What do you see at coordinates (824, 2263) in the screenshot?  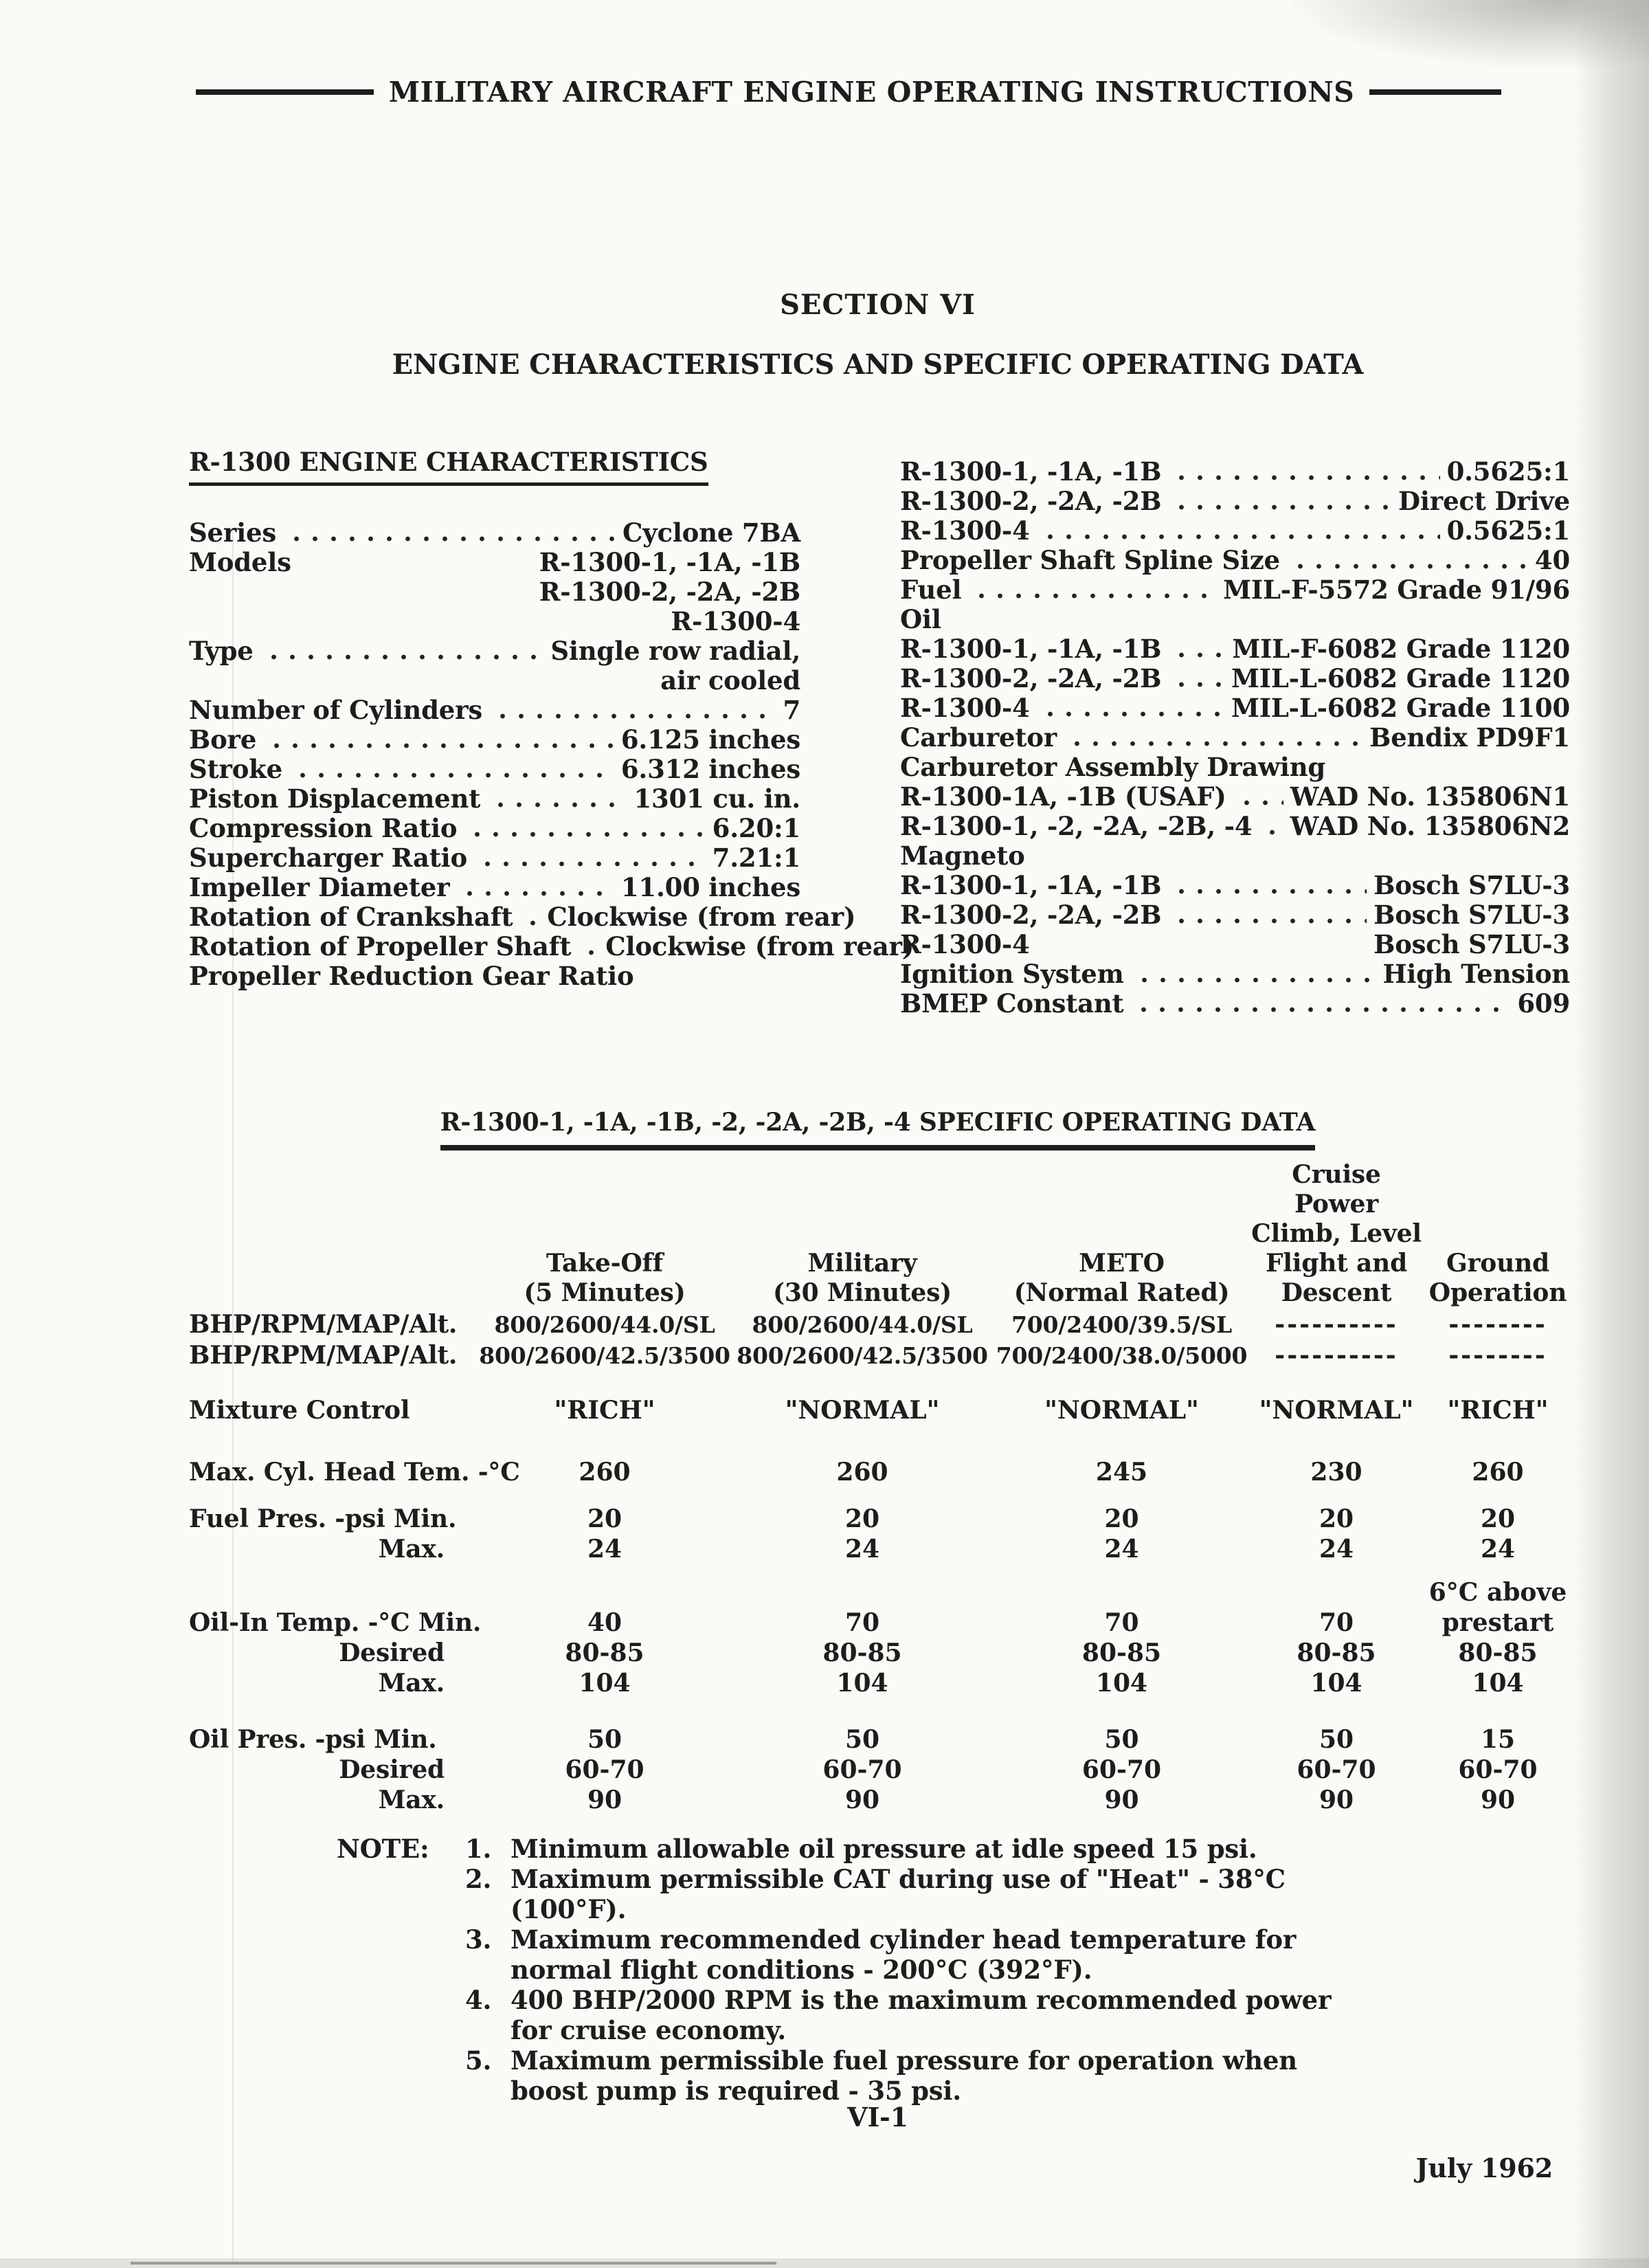 I see `scan-bottom-band` at bounding box center [824, 2263].